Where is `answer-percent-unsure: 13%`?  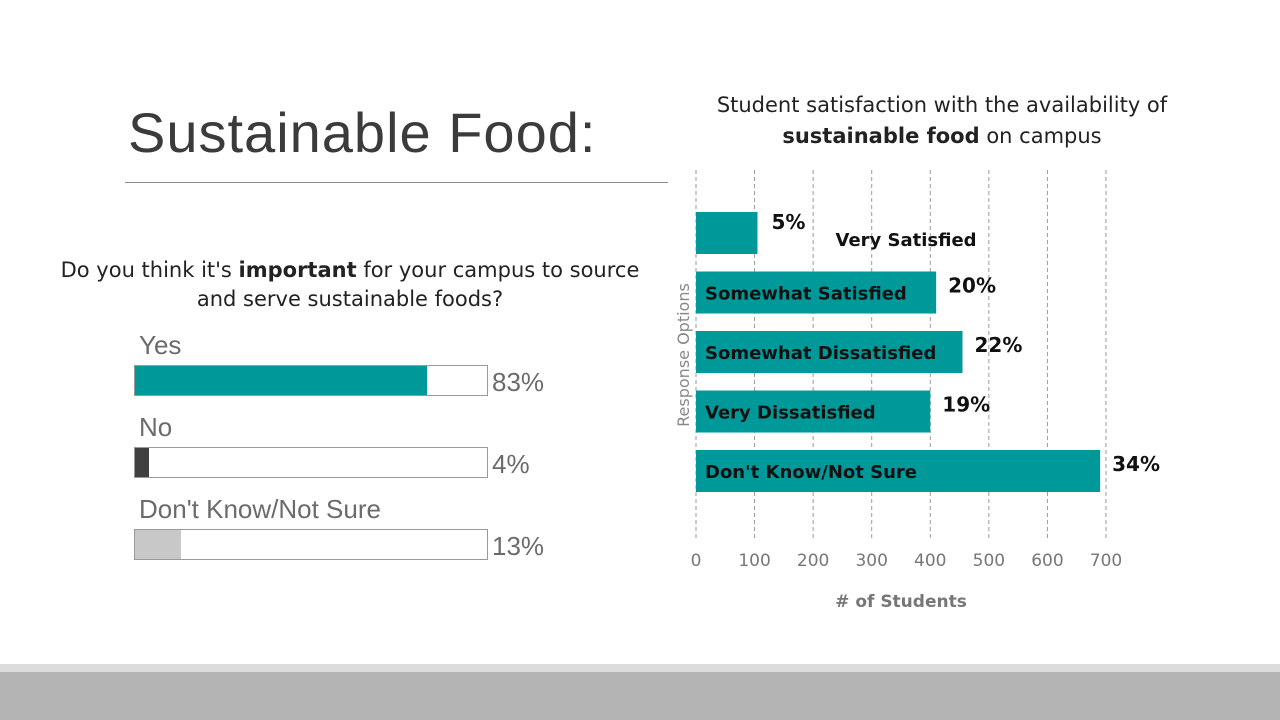
answer-percent-unsure: 13% is located at coordinates (518, 546).